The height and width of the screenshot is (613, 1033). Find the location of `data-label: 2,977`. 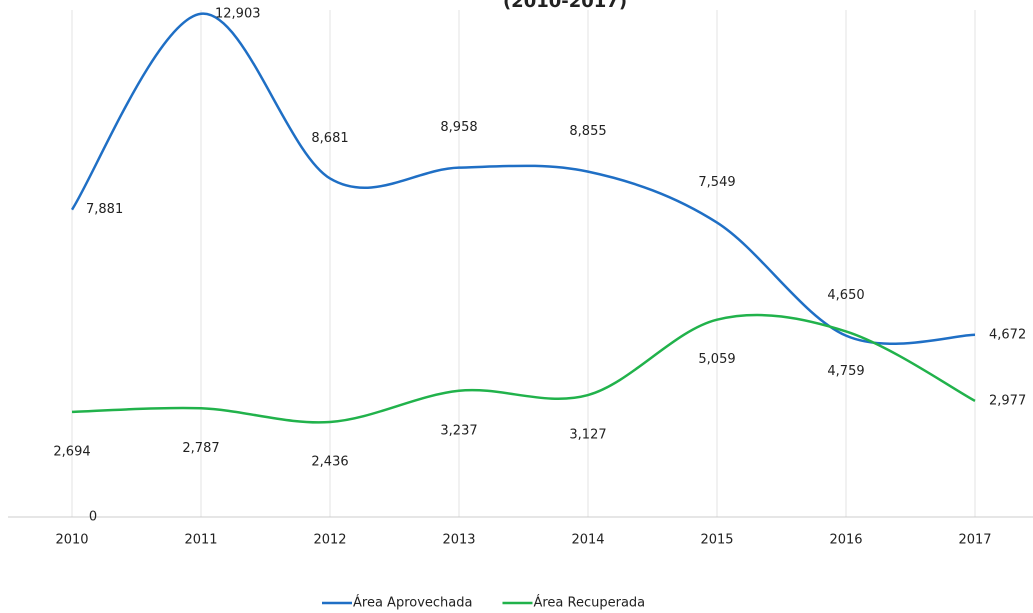

data-label: 2,977 is located at coordinates (1007, 400).